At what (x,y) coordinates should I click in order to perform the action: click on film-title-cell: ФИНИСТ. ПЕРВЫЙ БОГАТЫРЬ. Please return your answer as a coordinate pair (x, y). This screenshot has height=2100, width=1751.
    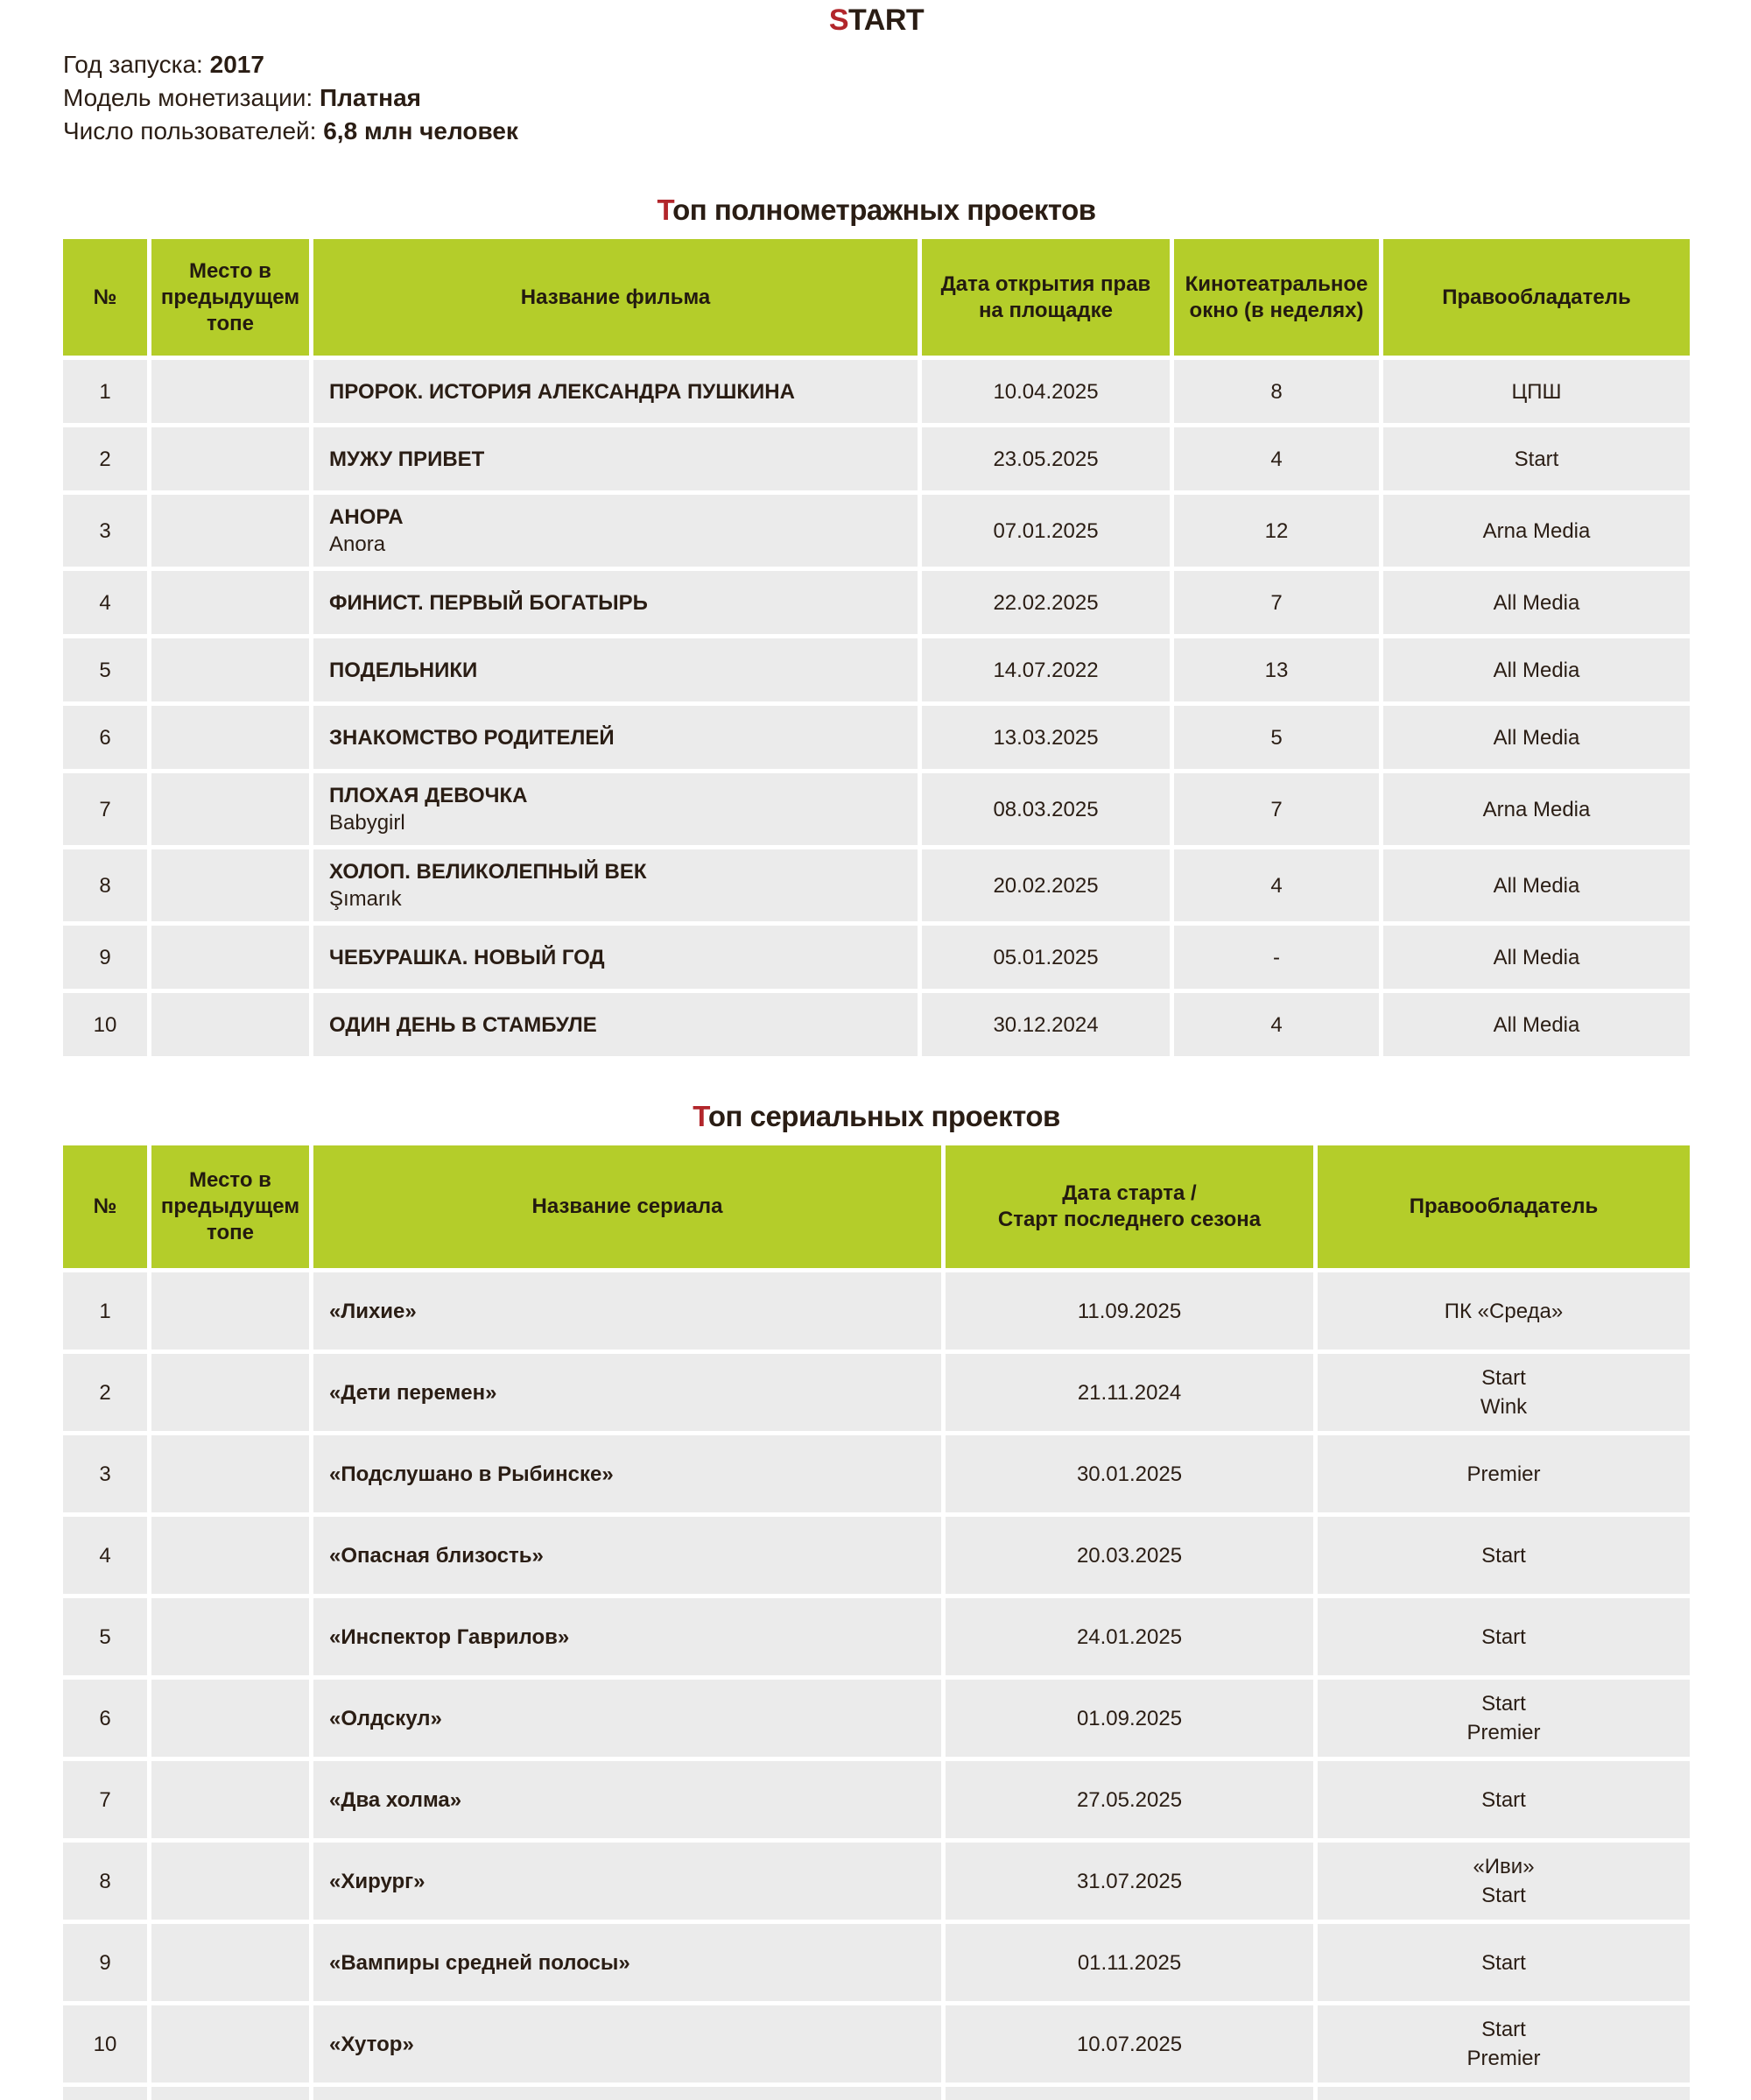
    Looking at the image, I should click on (615, 602).